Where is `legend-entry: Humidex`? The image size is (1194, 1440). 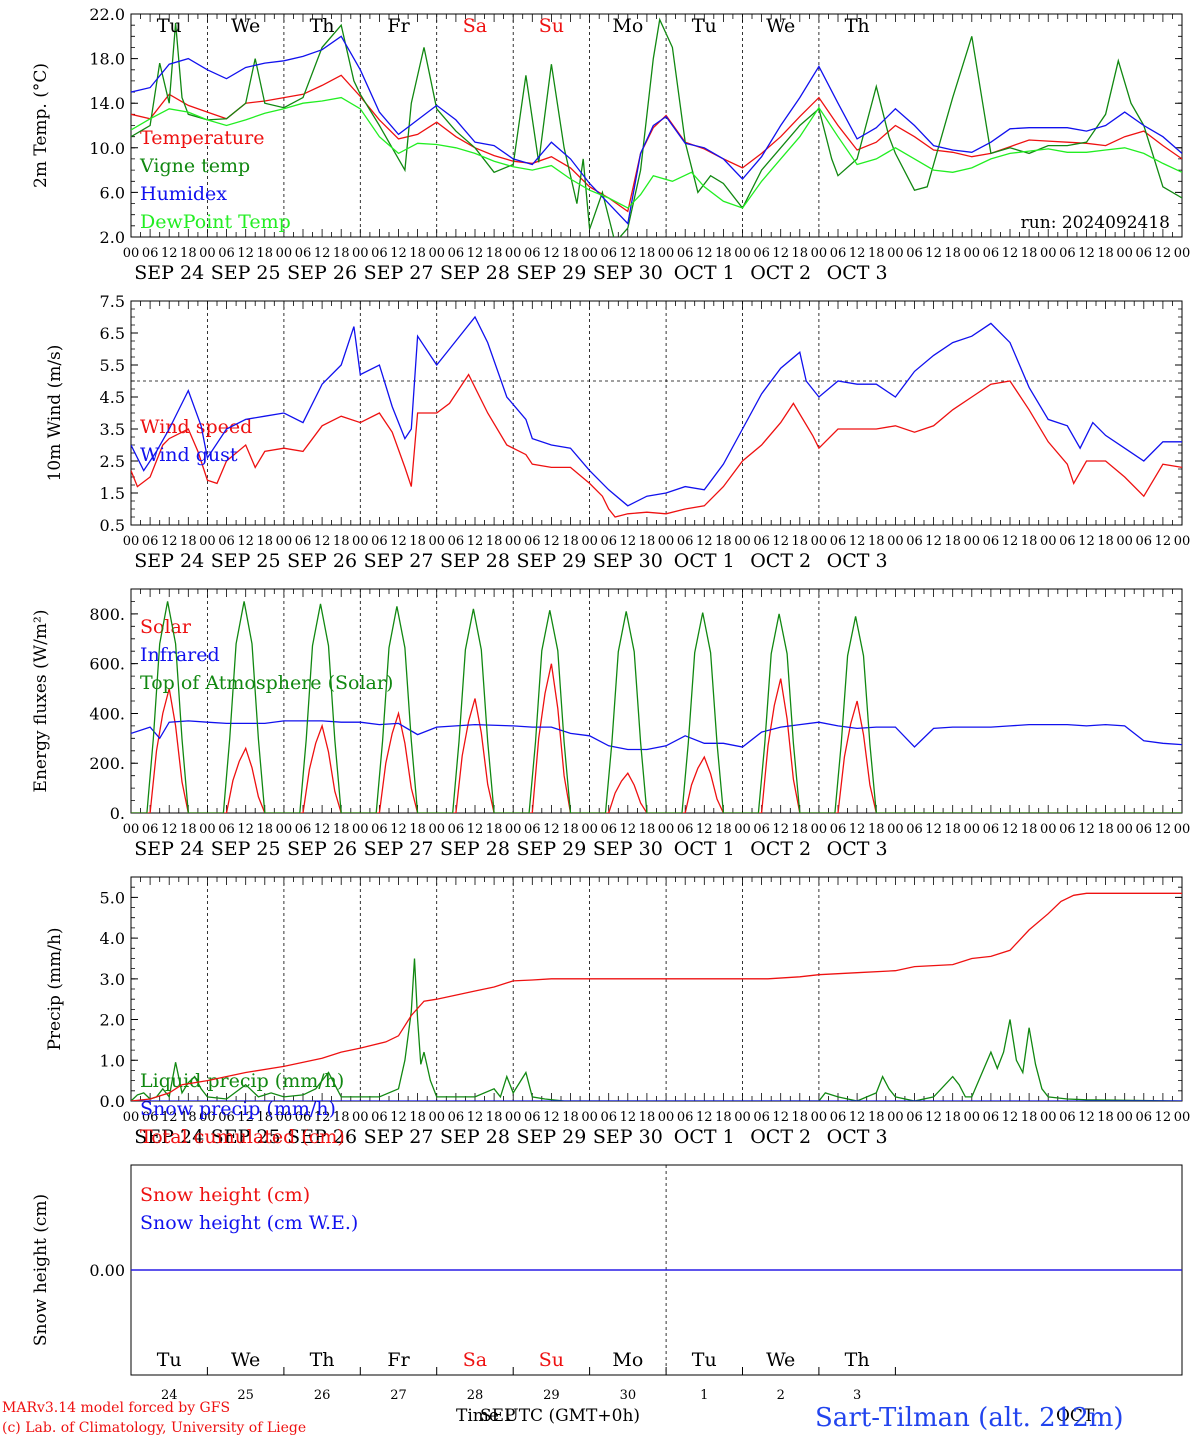
legend-entry: Humidex is located at coordinates (183, 194).